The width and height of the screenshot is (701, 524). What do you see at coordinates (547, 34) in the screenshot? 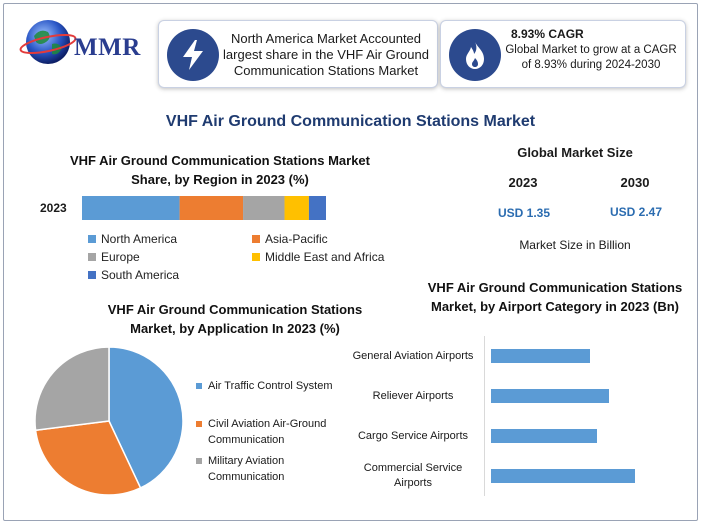
I see `cagr-title: 8.93% CAGR` at bounding box center [547, 34].